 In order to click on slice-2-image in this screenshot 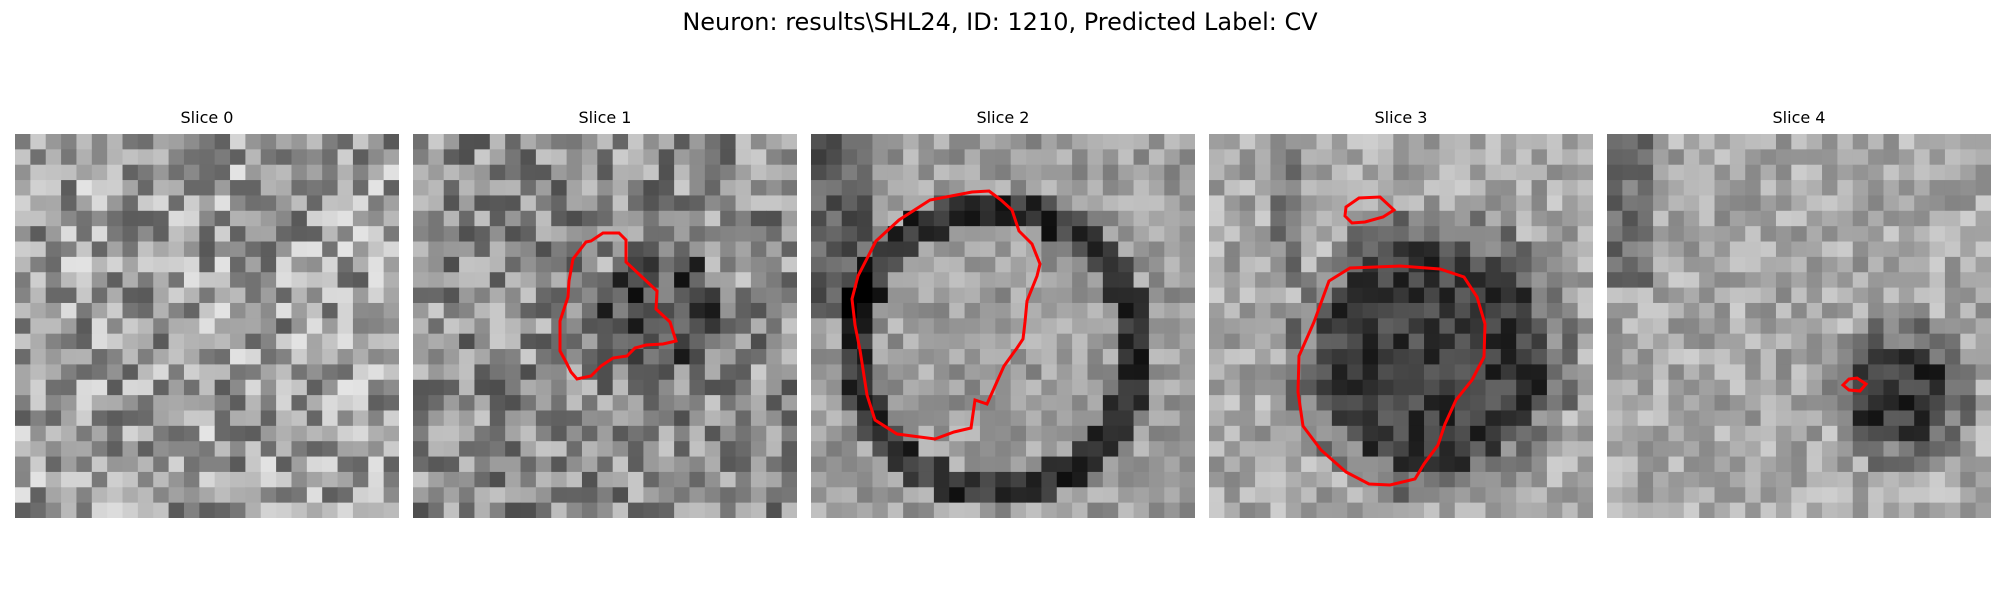, I will do `click(1003, 326)`.